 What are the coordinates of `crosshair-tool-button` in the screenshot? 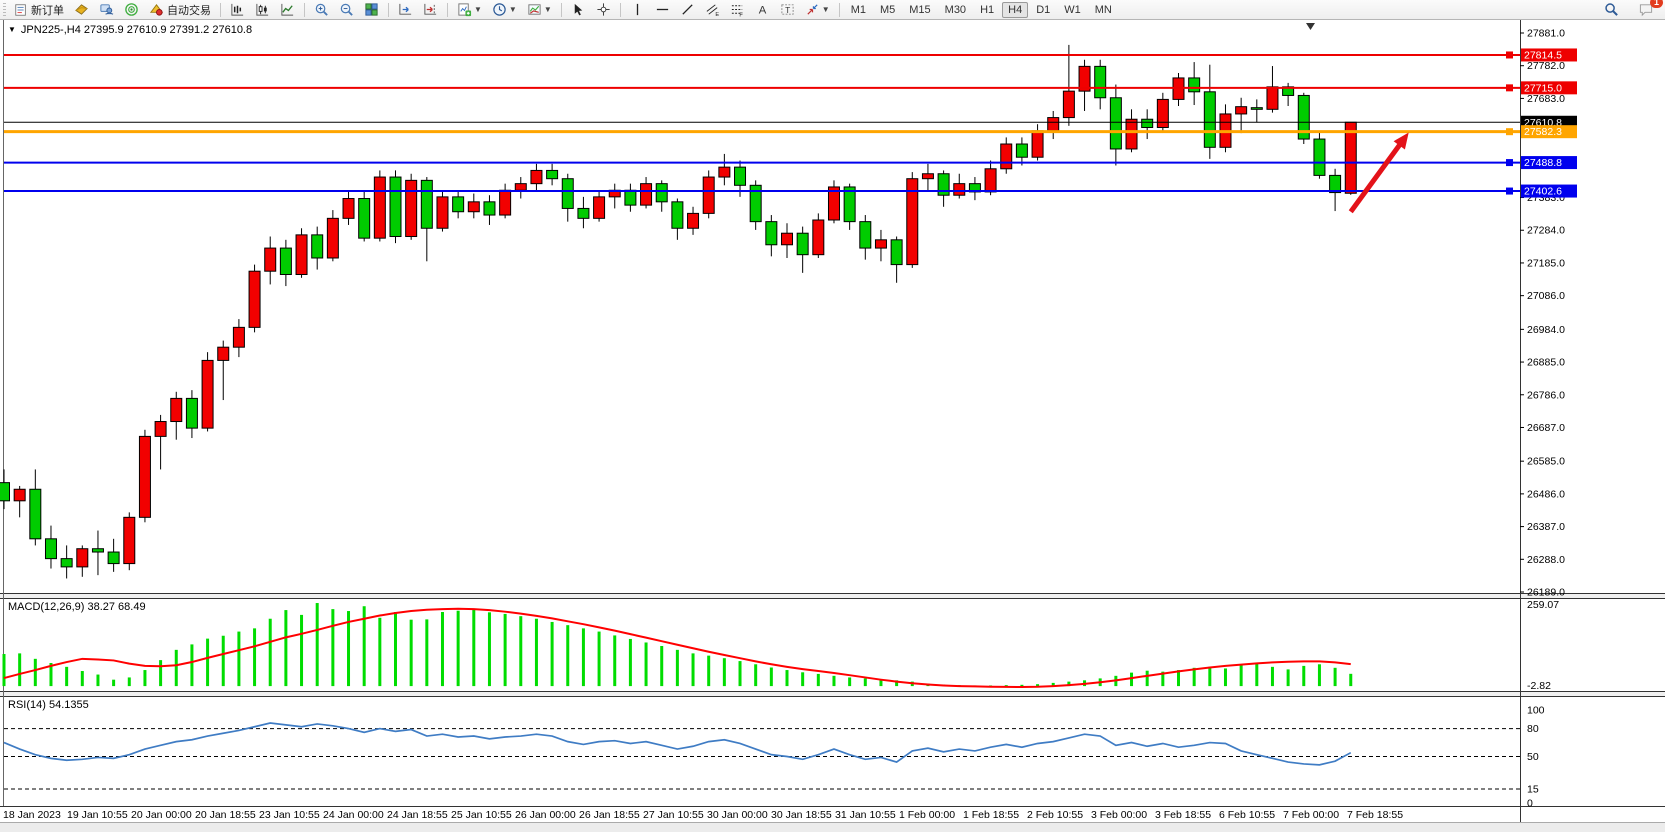 It's located at (603, 9).